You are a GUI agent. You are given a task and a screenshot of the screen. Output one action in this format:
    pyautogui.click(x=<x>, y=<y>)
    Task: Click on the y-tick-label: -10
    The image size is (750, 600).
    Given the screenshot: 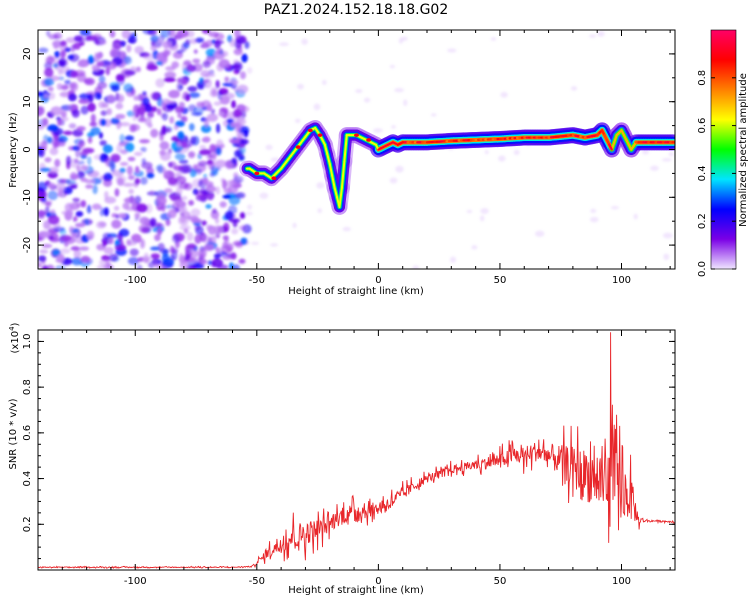 What is the action you would take?
    pyautogui.click(x=27, y=197)
    